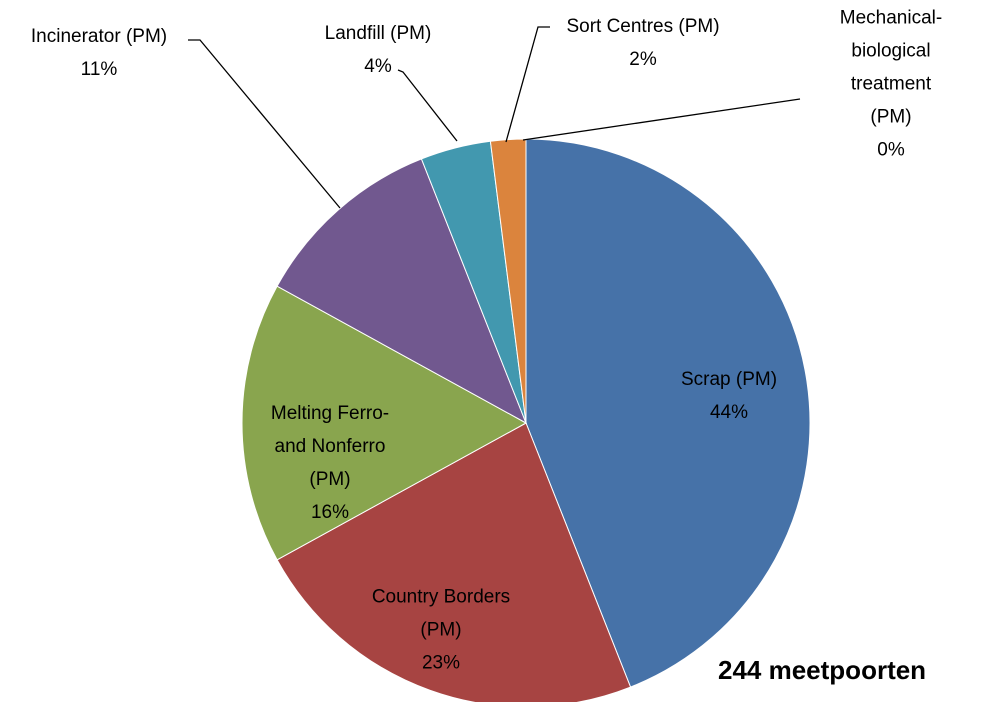  What do you see at coordinates (378, 33) in the screenshot?
I see `slice-category: Landfill (PM)` at bounding box center [378, 33].